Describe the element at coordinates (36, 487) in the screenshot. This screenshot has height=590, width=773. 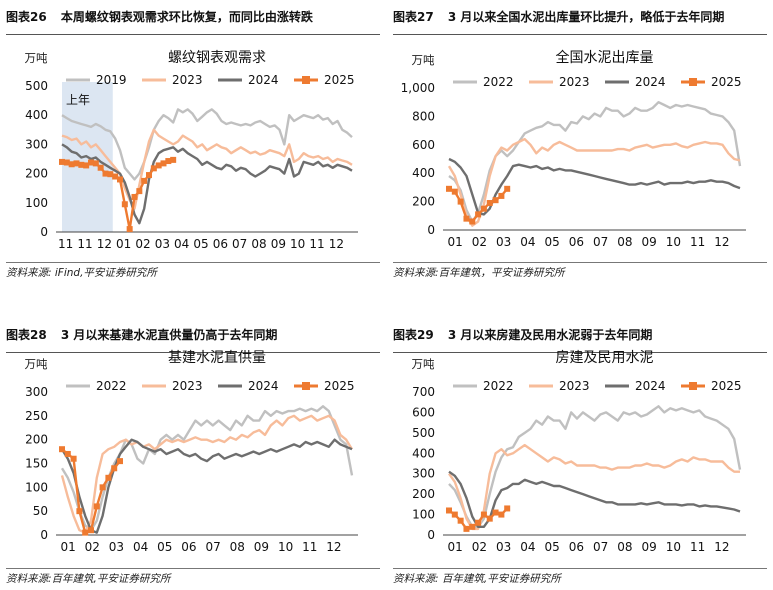
I see `y-tick-label: 100` at that location.